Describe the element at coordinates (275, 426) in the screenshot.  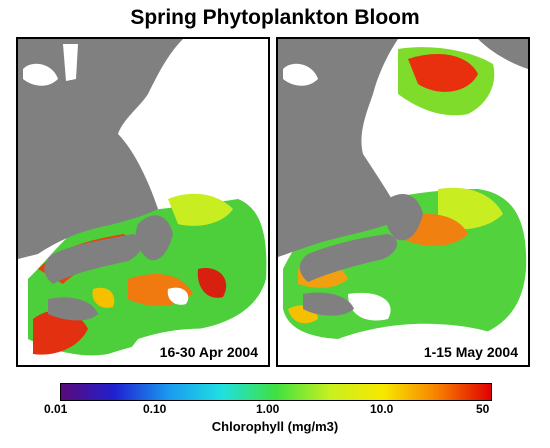
I see `colorbar-title: Chlorophyll (mg/m3)` at that location.